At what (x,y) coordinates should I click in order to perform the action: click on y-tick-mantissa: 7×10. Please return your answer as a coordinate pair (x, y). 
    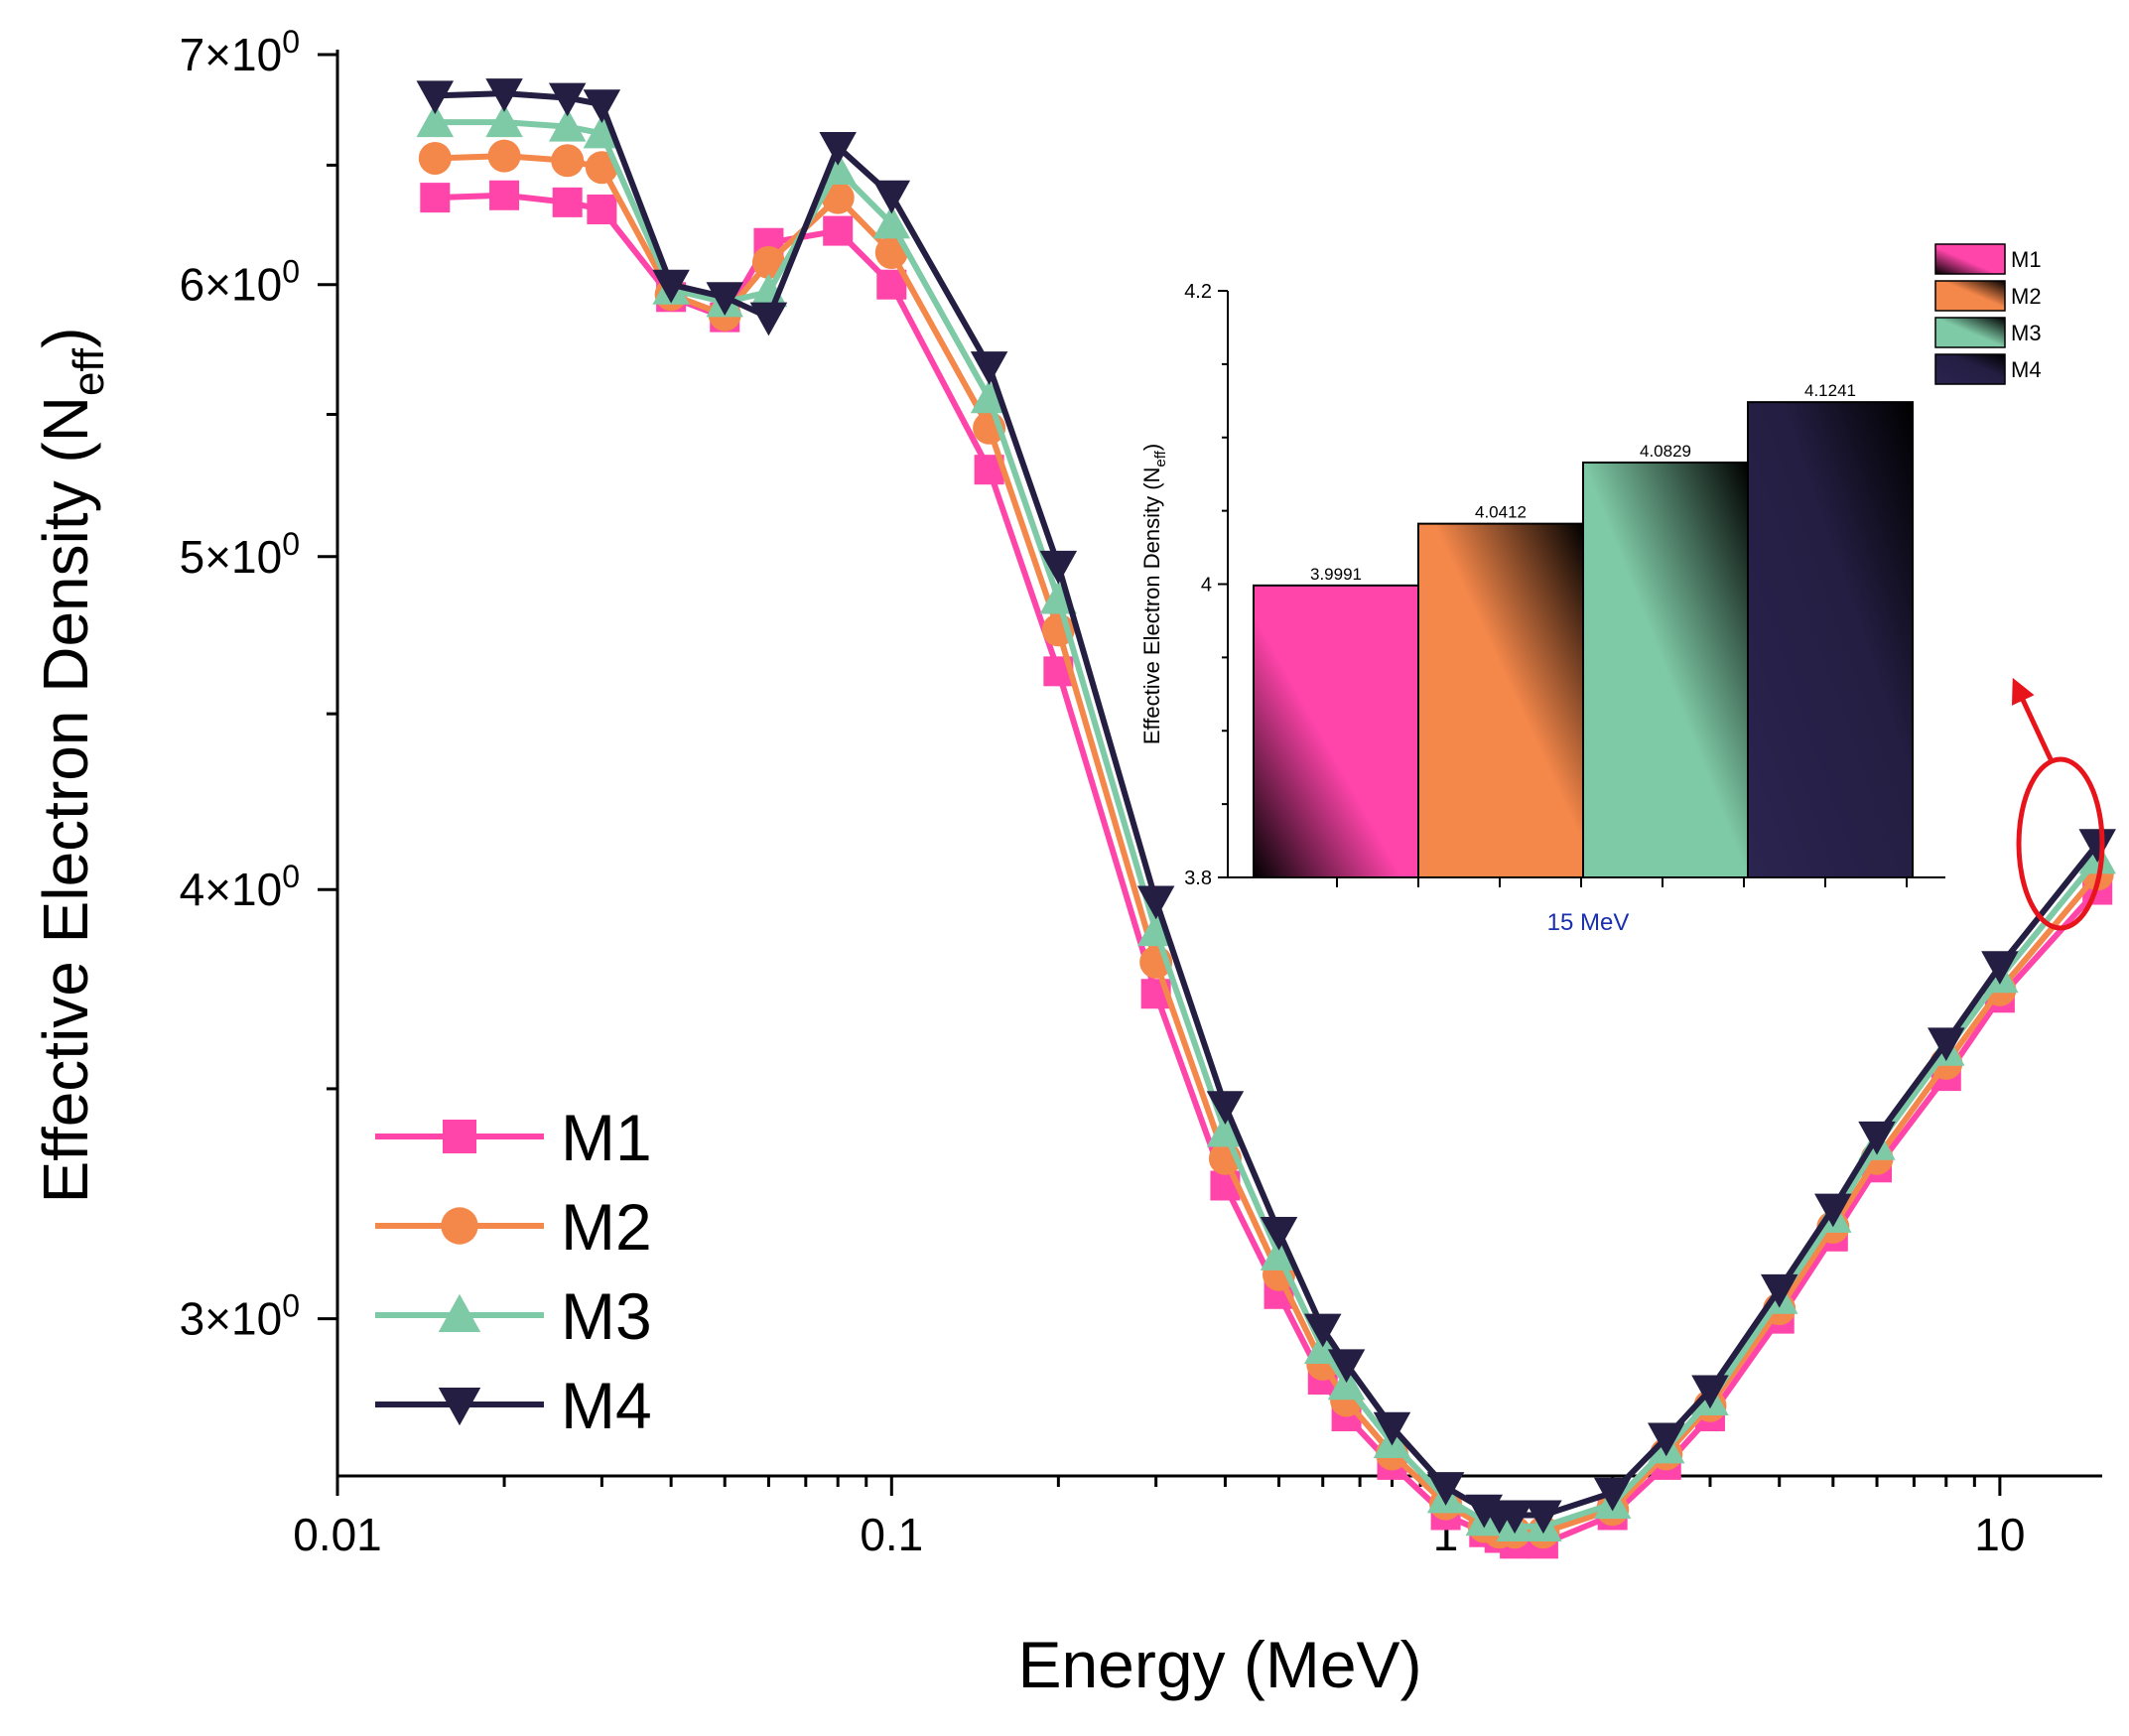
    Looking at the image, I should click on (231, 54).